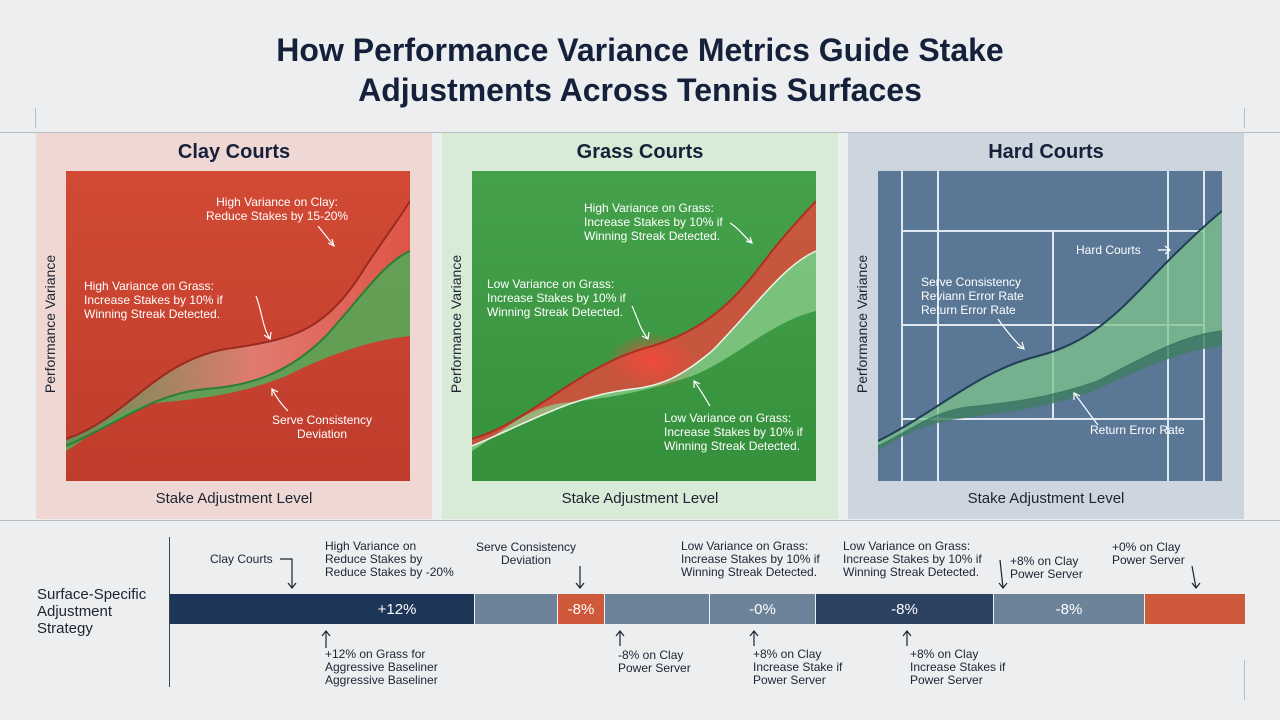 This screenshot has width=1280, height=720. Describe the element at coordinates (1046, 567) in the screenshot. I see `strip-annotation-above: +8% on Clay Power Server` at that location.